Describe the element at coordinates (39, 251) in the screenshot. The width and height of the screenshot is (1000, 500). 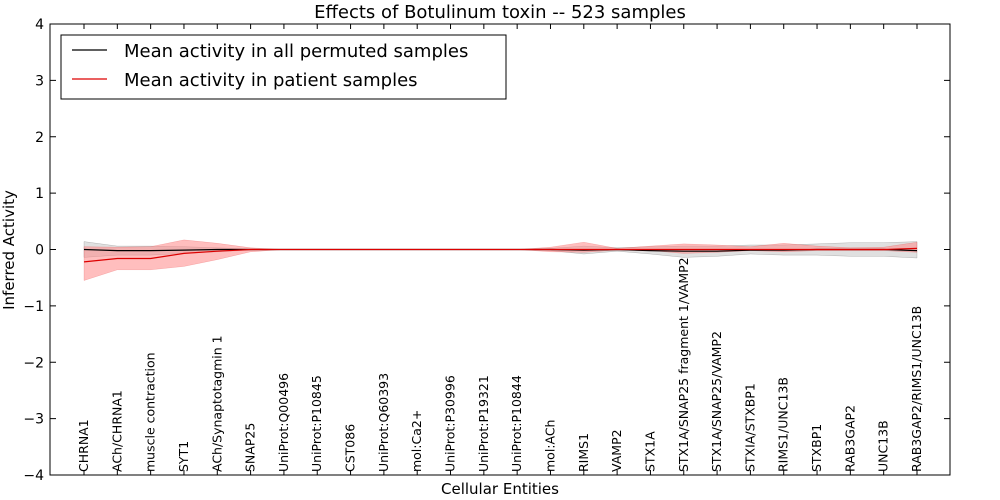
I see `y-tick-label: 0` at that location.